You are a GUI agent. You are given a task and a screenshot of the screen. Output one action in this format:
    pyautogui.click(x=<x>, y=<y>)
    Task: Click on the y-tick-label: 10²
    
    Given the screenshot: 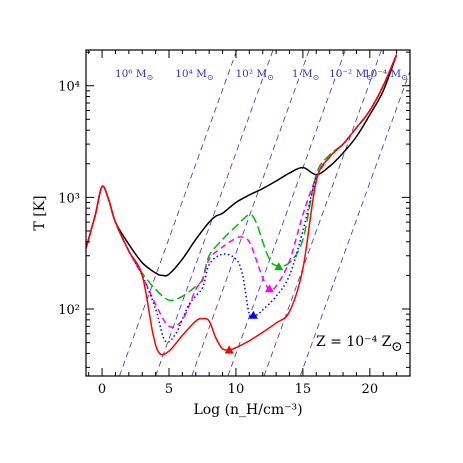 What is the action you would take?
    pyautogui.click(x=69, y=310)
    